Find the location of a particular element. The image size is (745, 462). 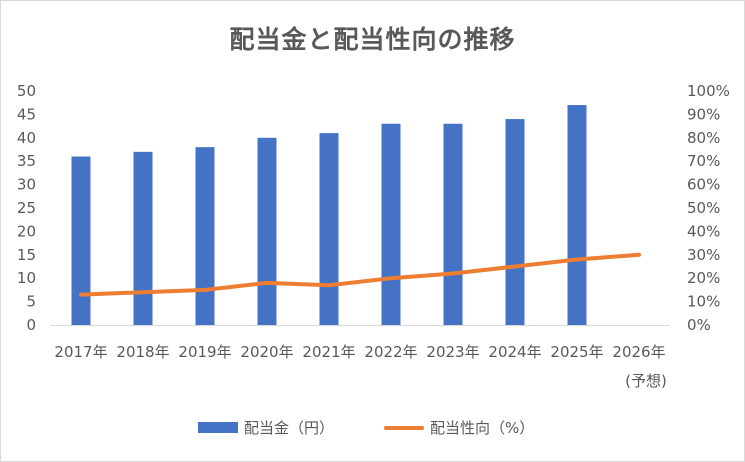

payout-ratio-line is located at coordinates (360, 274).